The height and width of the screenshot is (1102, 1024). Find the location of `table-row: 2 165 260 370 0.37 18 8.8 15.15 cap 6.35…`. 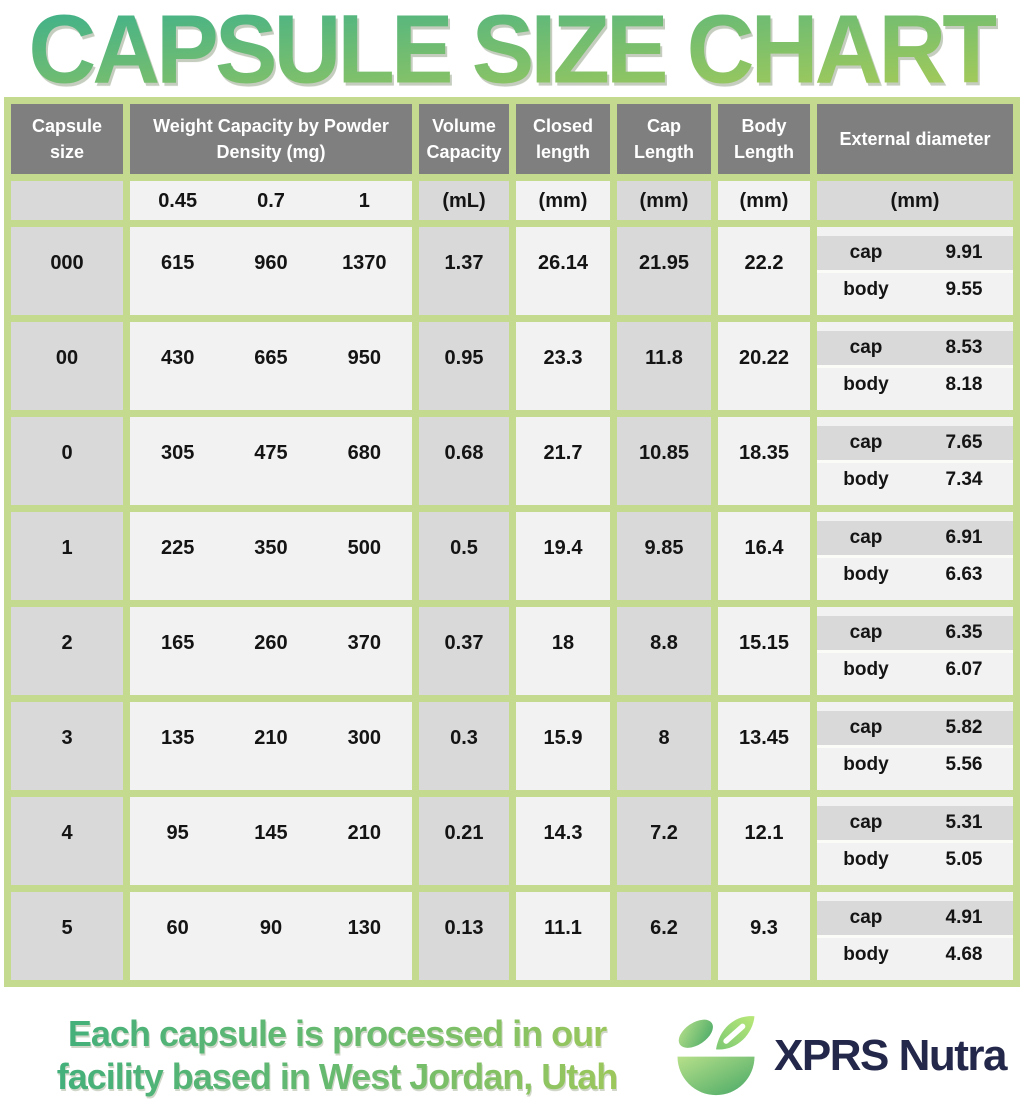

table-row: 2 165 260 370 0.37 18 8.8 15.15 cap 6.35… is located at coordinates (512, 651).